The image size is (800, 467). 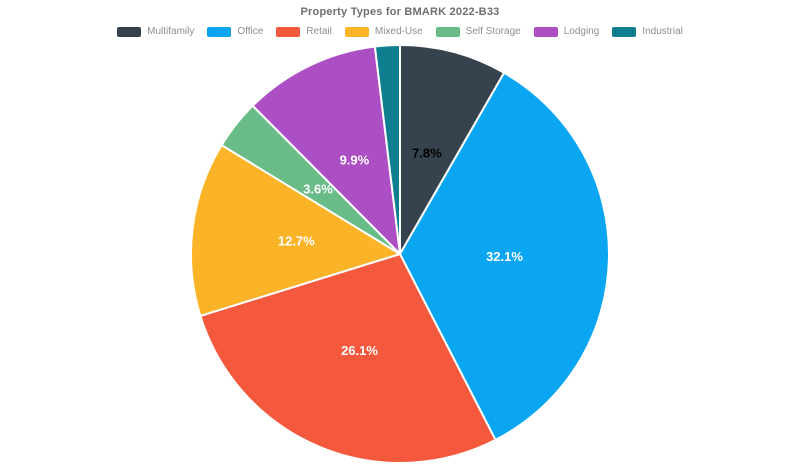 I want to click on legend-item-mixed-use: Mixed-Use, so click(x=383, y=31).